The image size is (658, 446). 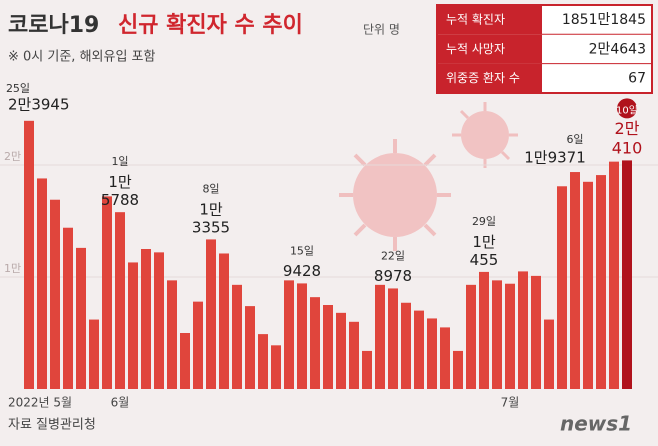 I want to click on table-value: 67, so click(x=637, y=79).